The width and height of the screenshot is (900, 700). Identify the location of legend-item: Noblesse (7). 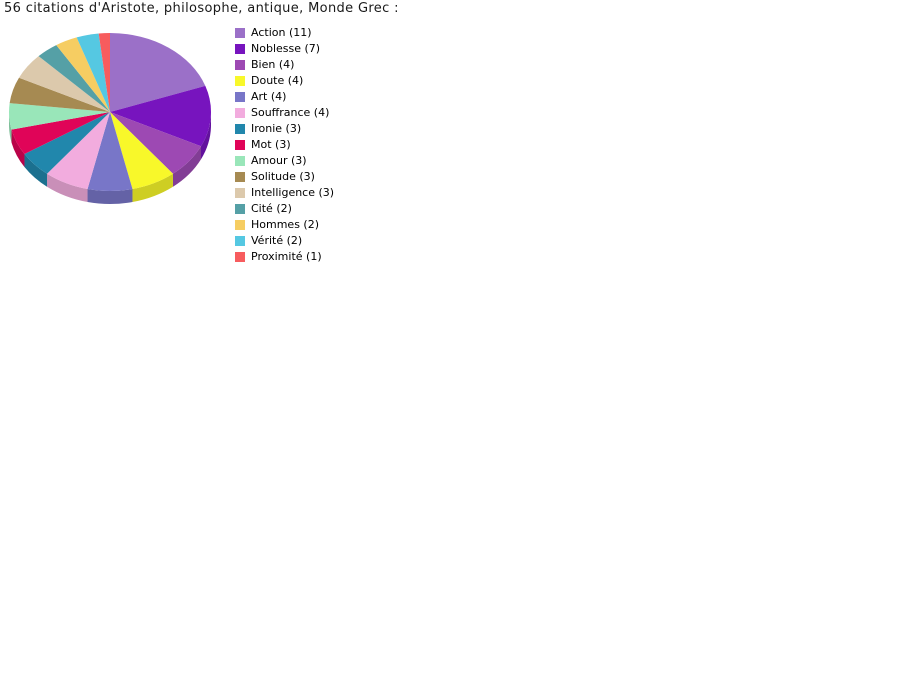
(284, 49).